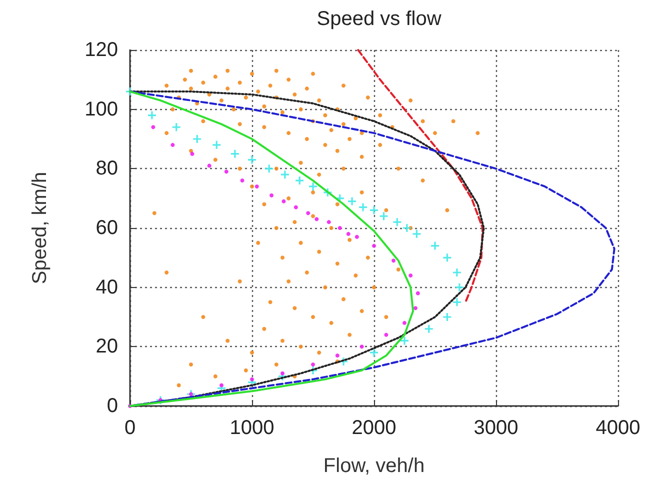 This screenshot has height=486, width=664. What do you see at coordinates (130, 428) in the screenshot?
I see `x-tick-label: 0` at bounding box center [130, 428].